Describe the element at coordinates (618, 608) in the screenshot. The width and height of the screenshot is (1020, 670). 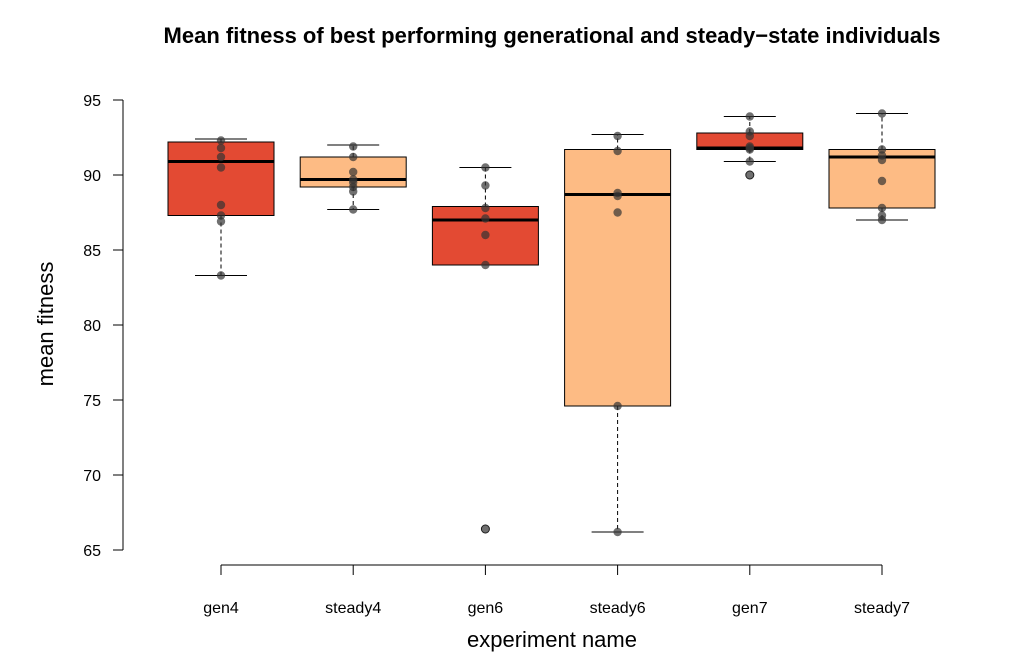
I see `x-tick-label: steady6` at that location.